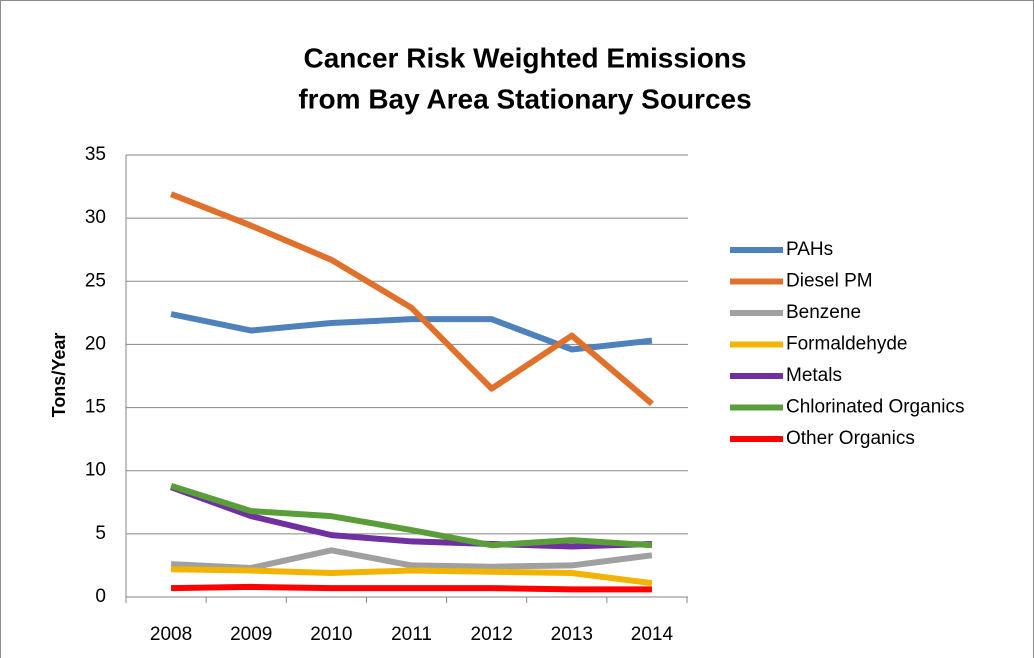 The height and width of the screenshot is (658, 1034). Describe the element at coordinates (331, 634) in the screenshot. I see `x-tick-label: 2010` at that location.